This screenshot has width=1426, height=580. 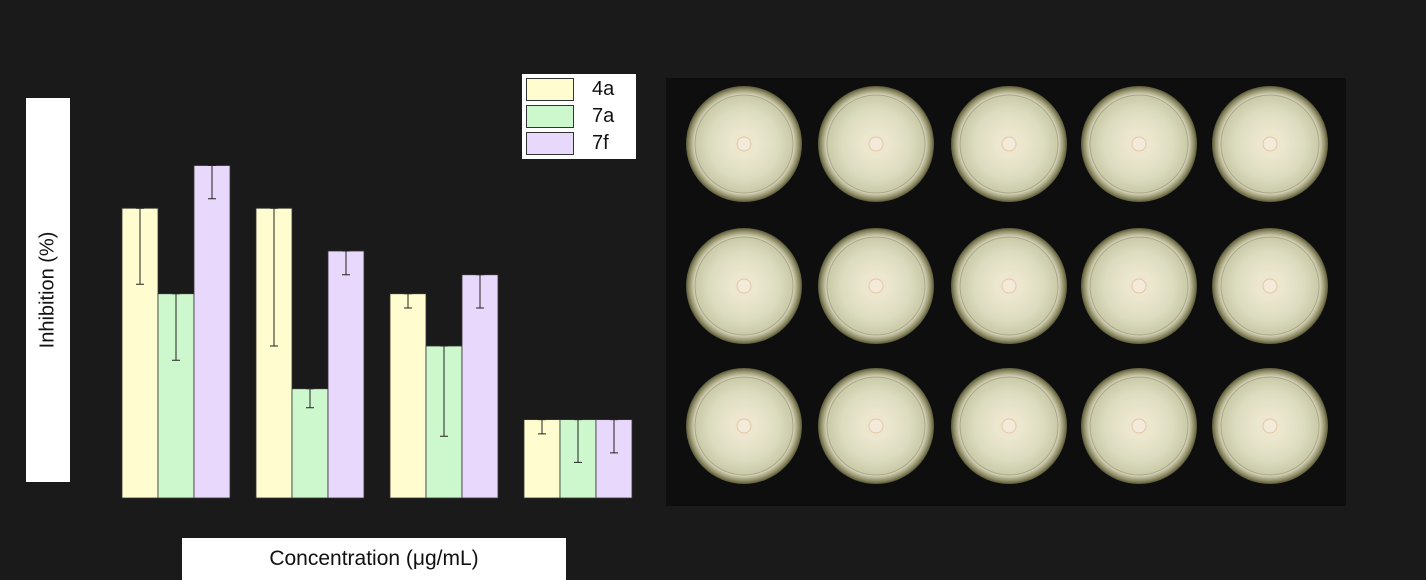 I want to click on legend-swatch-7f, so click(x=550, y=143).